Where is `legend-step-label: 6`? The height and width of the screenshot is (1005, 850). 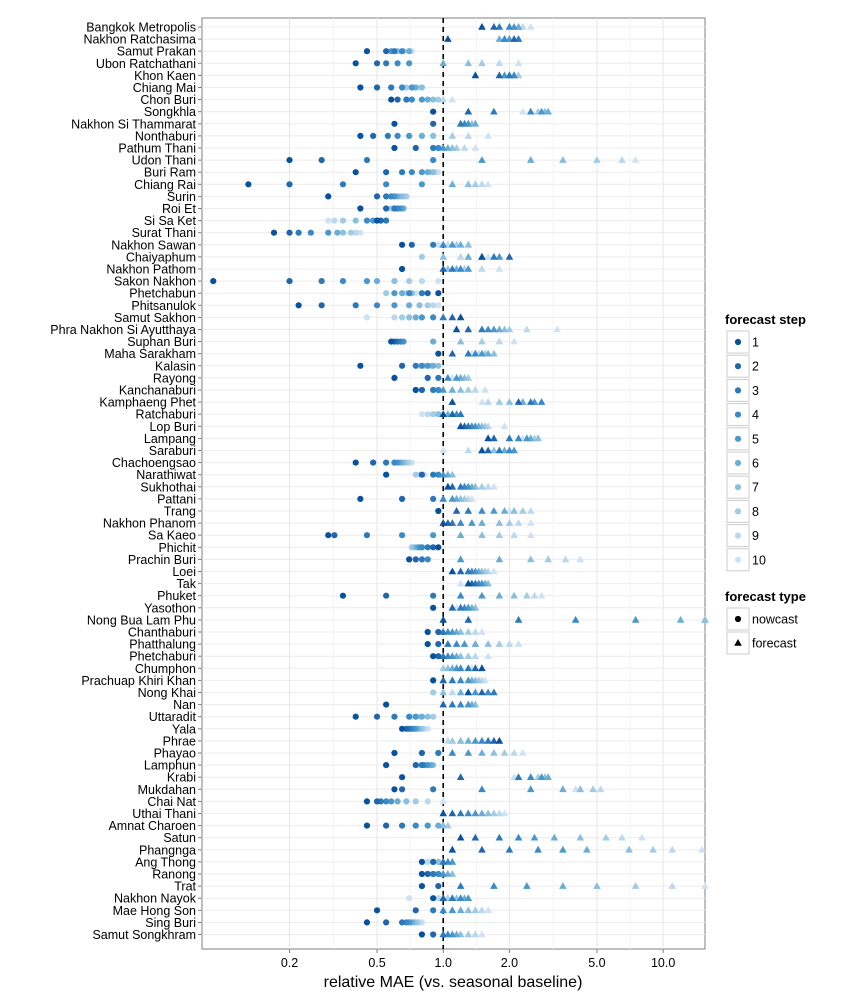
legend-step-label: 6 is located at coordinates (755, 464).